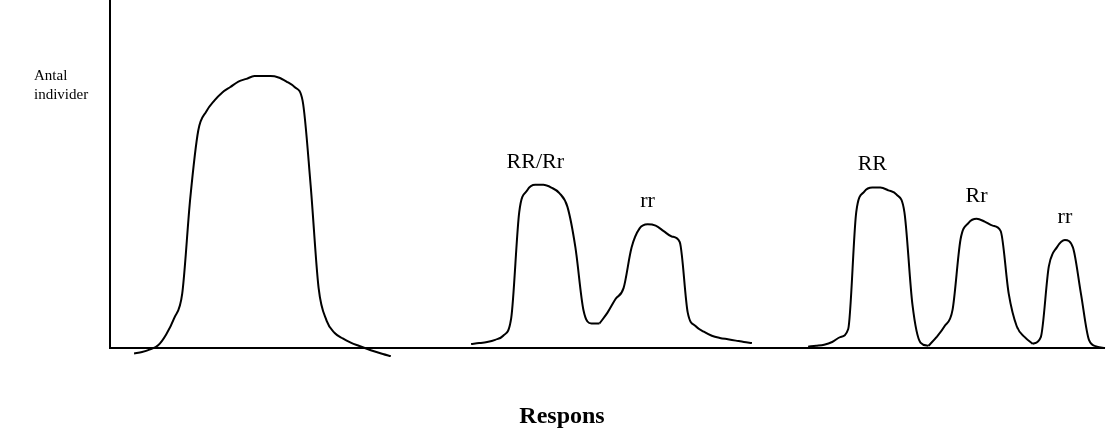 The height and width of the screenshot is (443, 1107). What do you see at coordinates (562, 415) in the screenshot?
I see `x-axis-title: Respons` at bounding box center [562, 415].